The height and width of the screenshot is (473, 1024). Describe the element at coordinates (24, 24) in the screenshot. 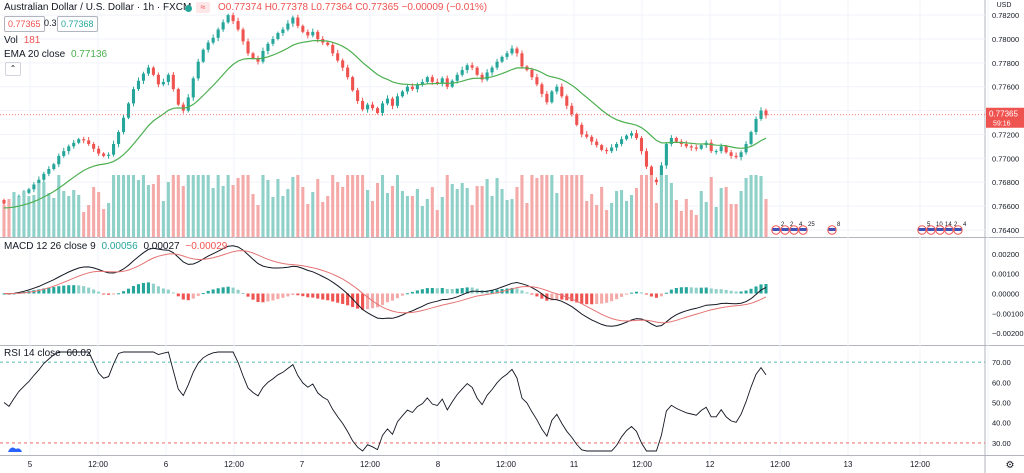

I see `sell-price-button: 0.77365` at that location.